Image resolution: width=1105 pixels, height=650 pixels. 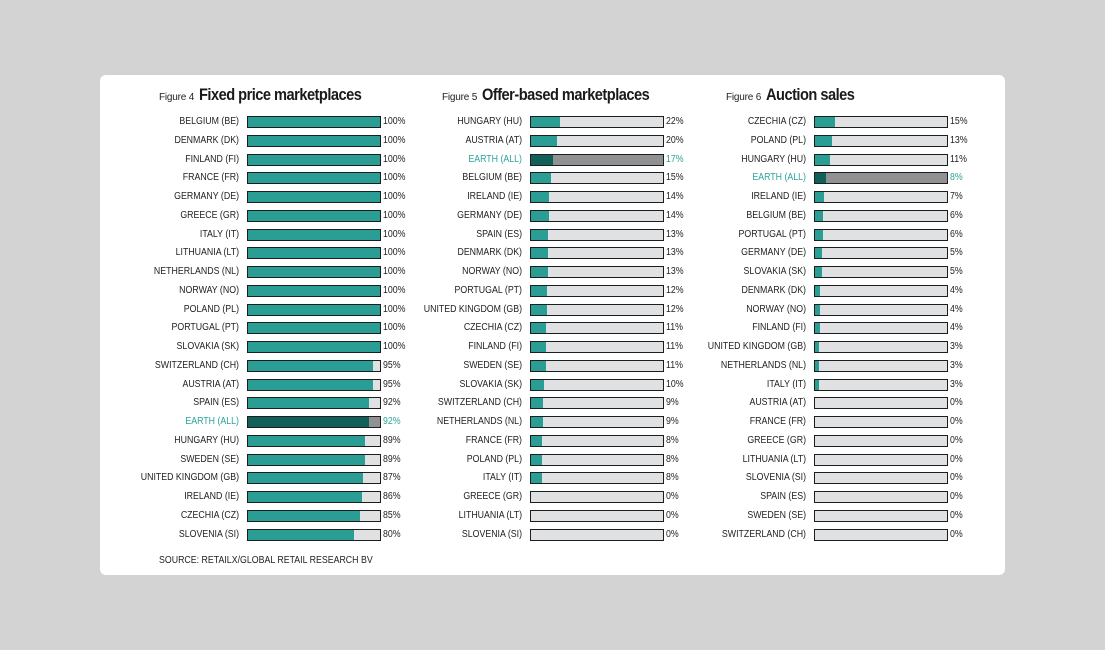 I want to click on bar-row: NORWAY (NO) 100%, so click(x=299, y=293).